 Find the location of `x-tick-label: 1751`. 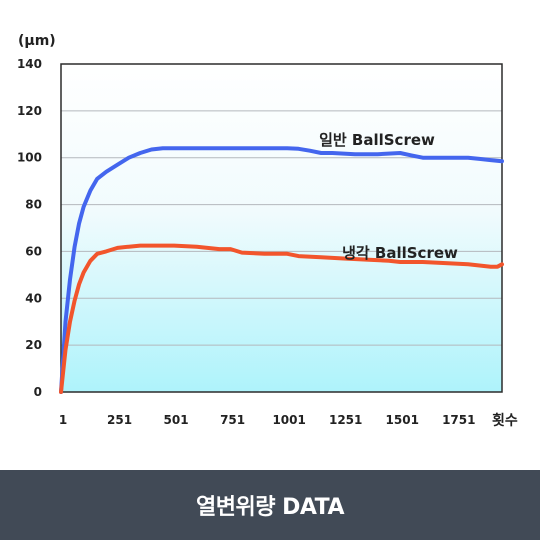

x-tick-label: 1751 is located at coordinates (458, 420).